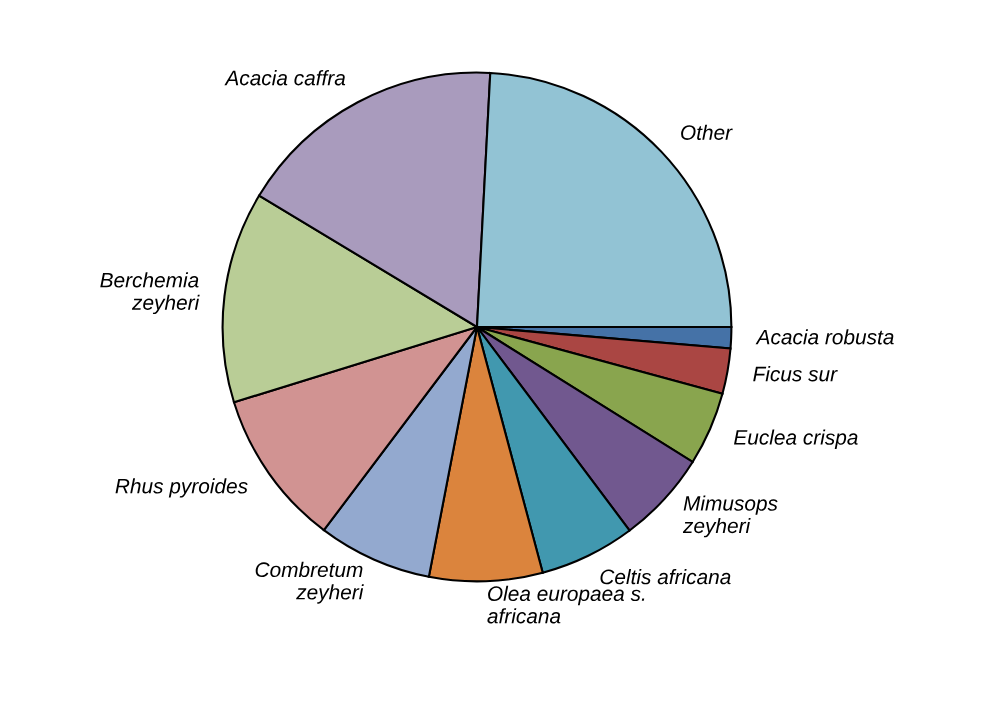  Describe the element at coordinates (150, 293) in the screenshot. I see `slice-label: Berchemia zeyheri` at that location.